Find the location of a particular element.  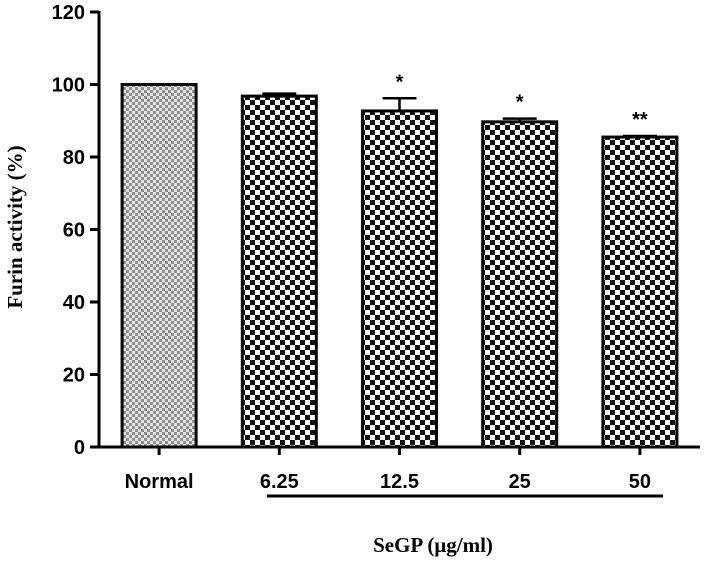

y-tick-label: 60 is located at coordinates (74, 231).